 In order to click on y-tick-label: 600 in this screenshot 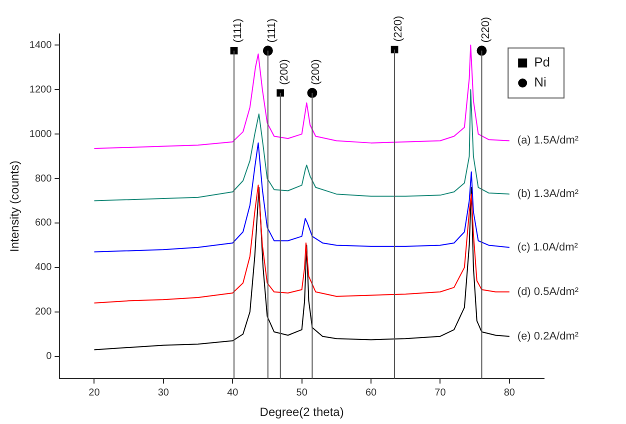, I will do `click(43, 223)`.